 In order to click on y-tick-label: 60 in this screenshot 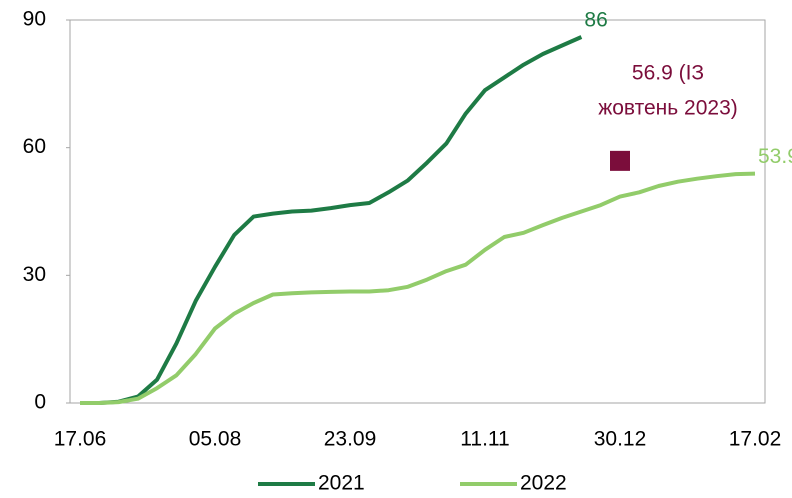, I will do `click(34, 146)`.